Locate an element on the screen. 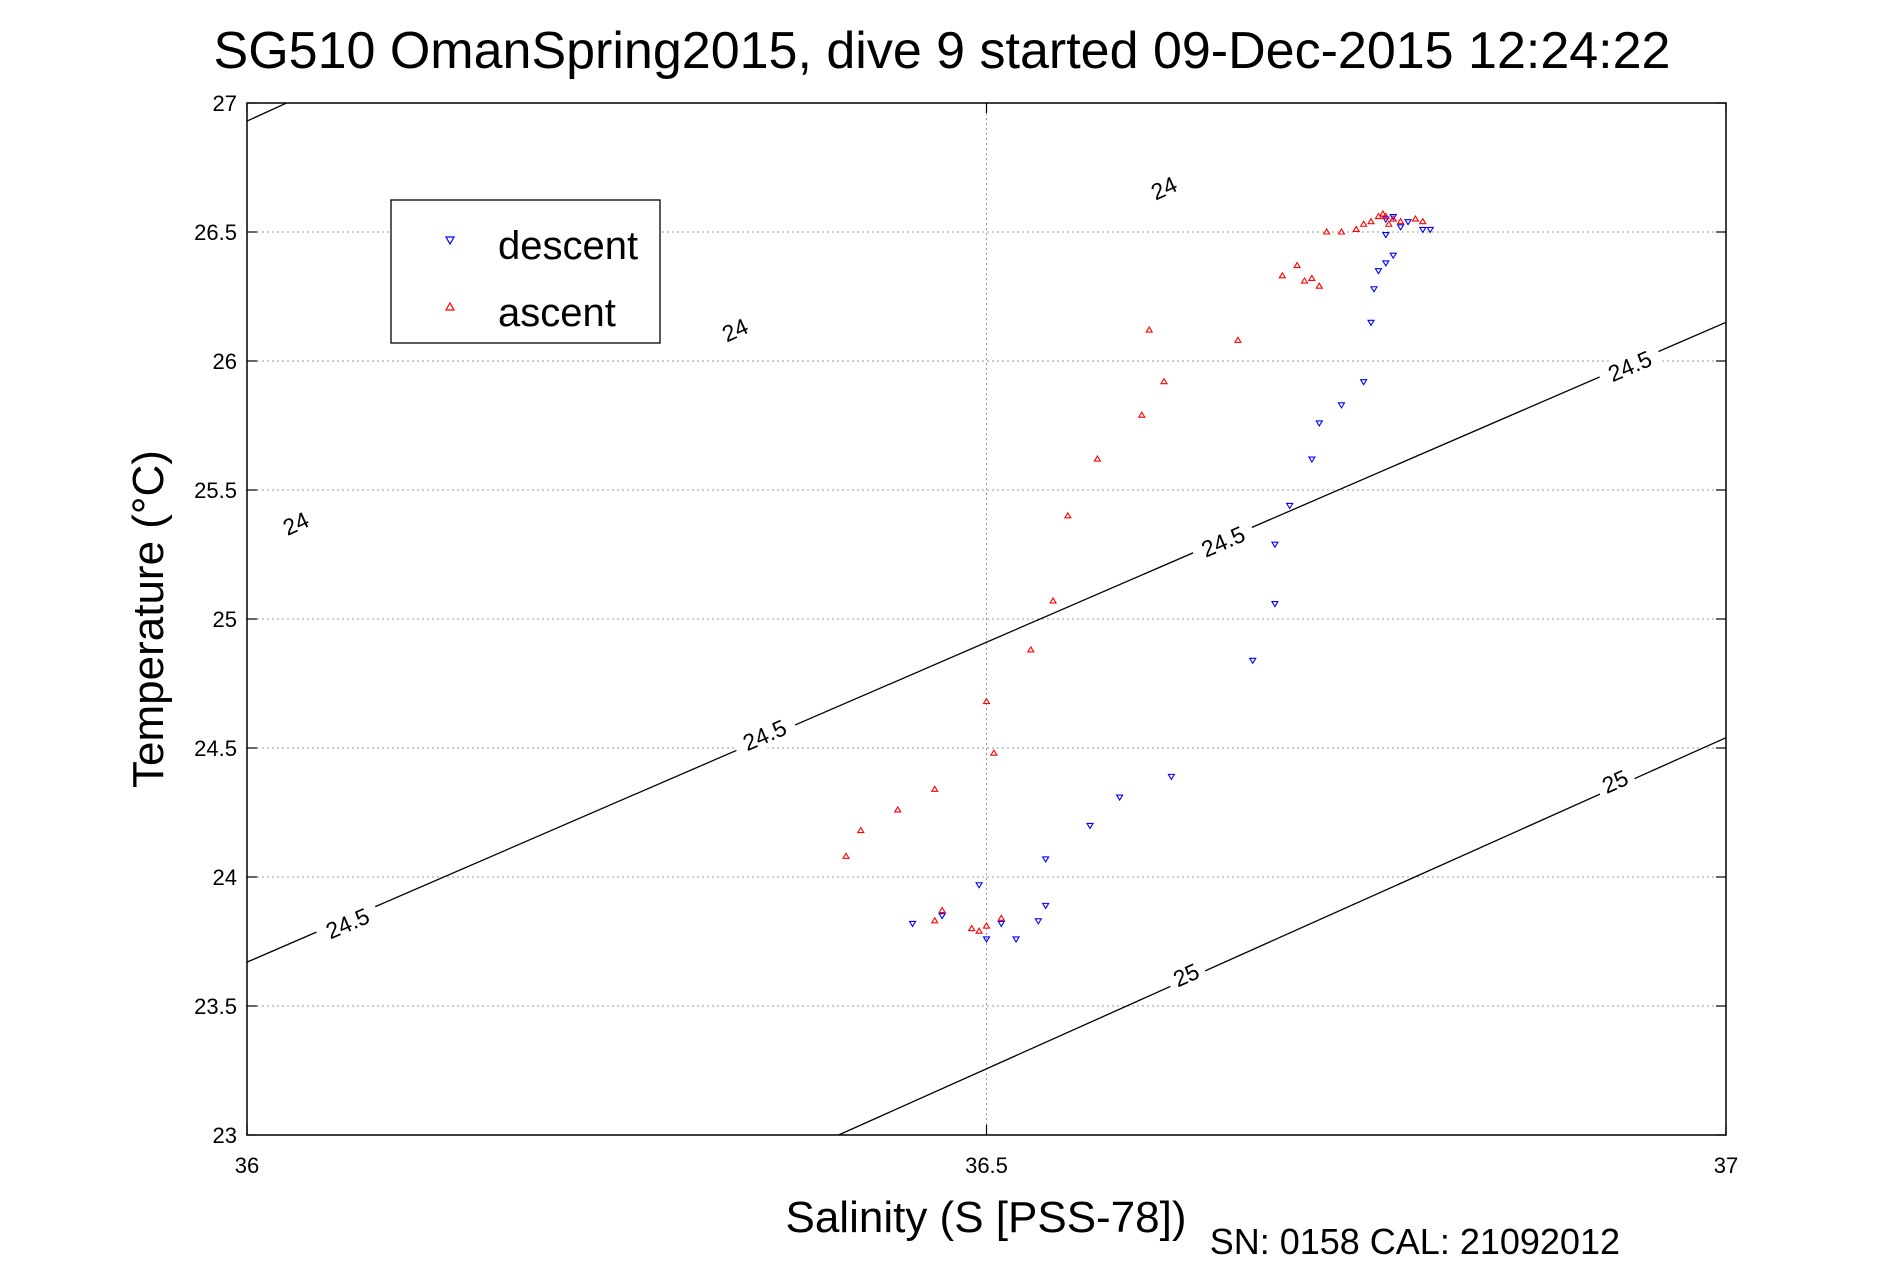  x-tick-label: 37 is located at coordinates (1726, 1165).